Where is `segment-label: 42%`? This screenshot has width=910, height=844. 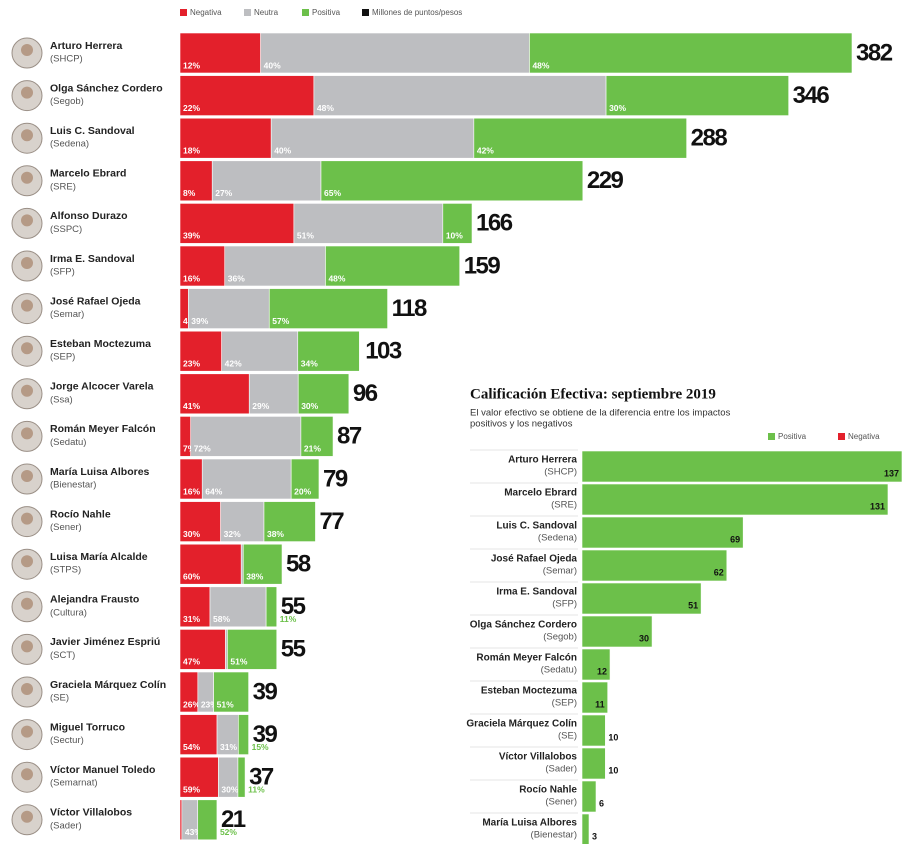 segment-label: 42% is located at coordinates (485, 150).